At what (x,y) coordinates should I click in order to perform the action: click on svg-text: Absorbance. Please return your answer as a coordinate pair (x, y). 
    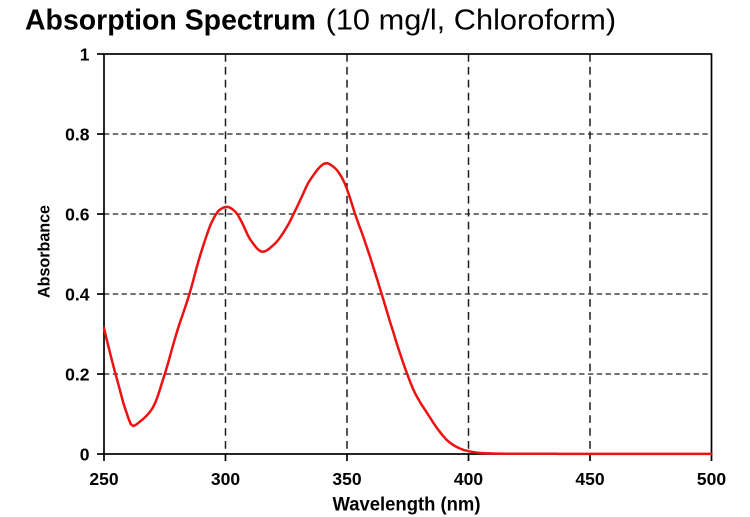
    Looking at the image, I should click on (45, 251).